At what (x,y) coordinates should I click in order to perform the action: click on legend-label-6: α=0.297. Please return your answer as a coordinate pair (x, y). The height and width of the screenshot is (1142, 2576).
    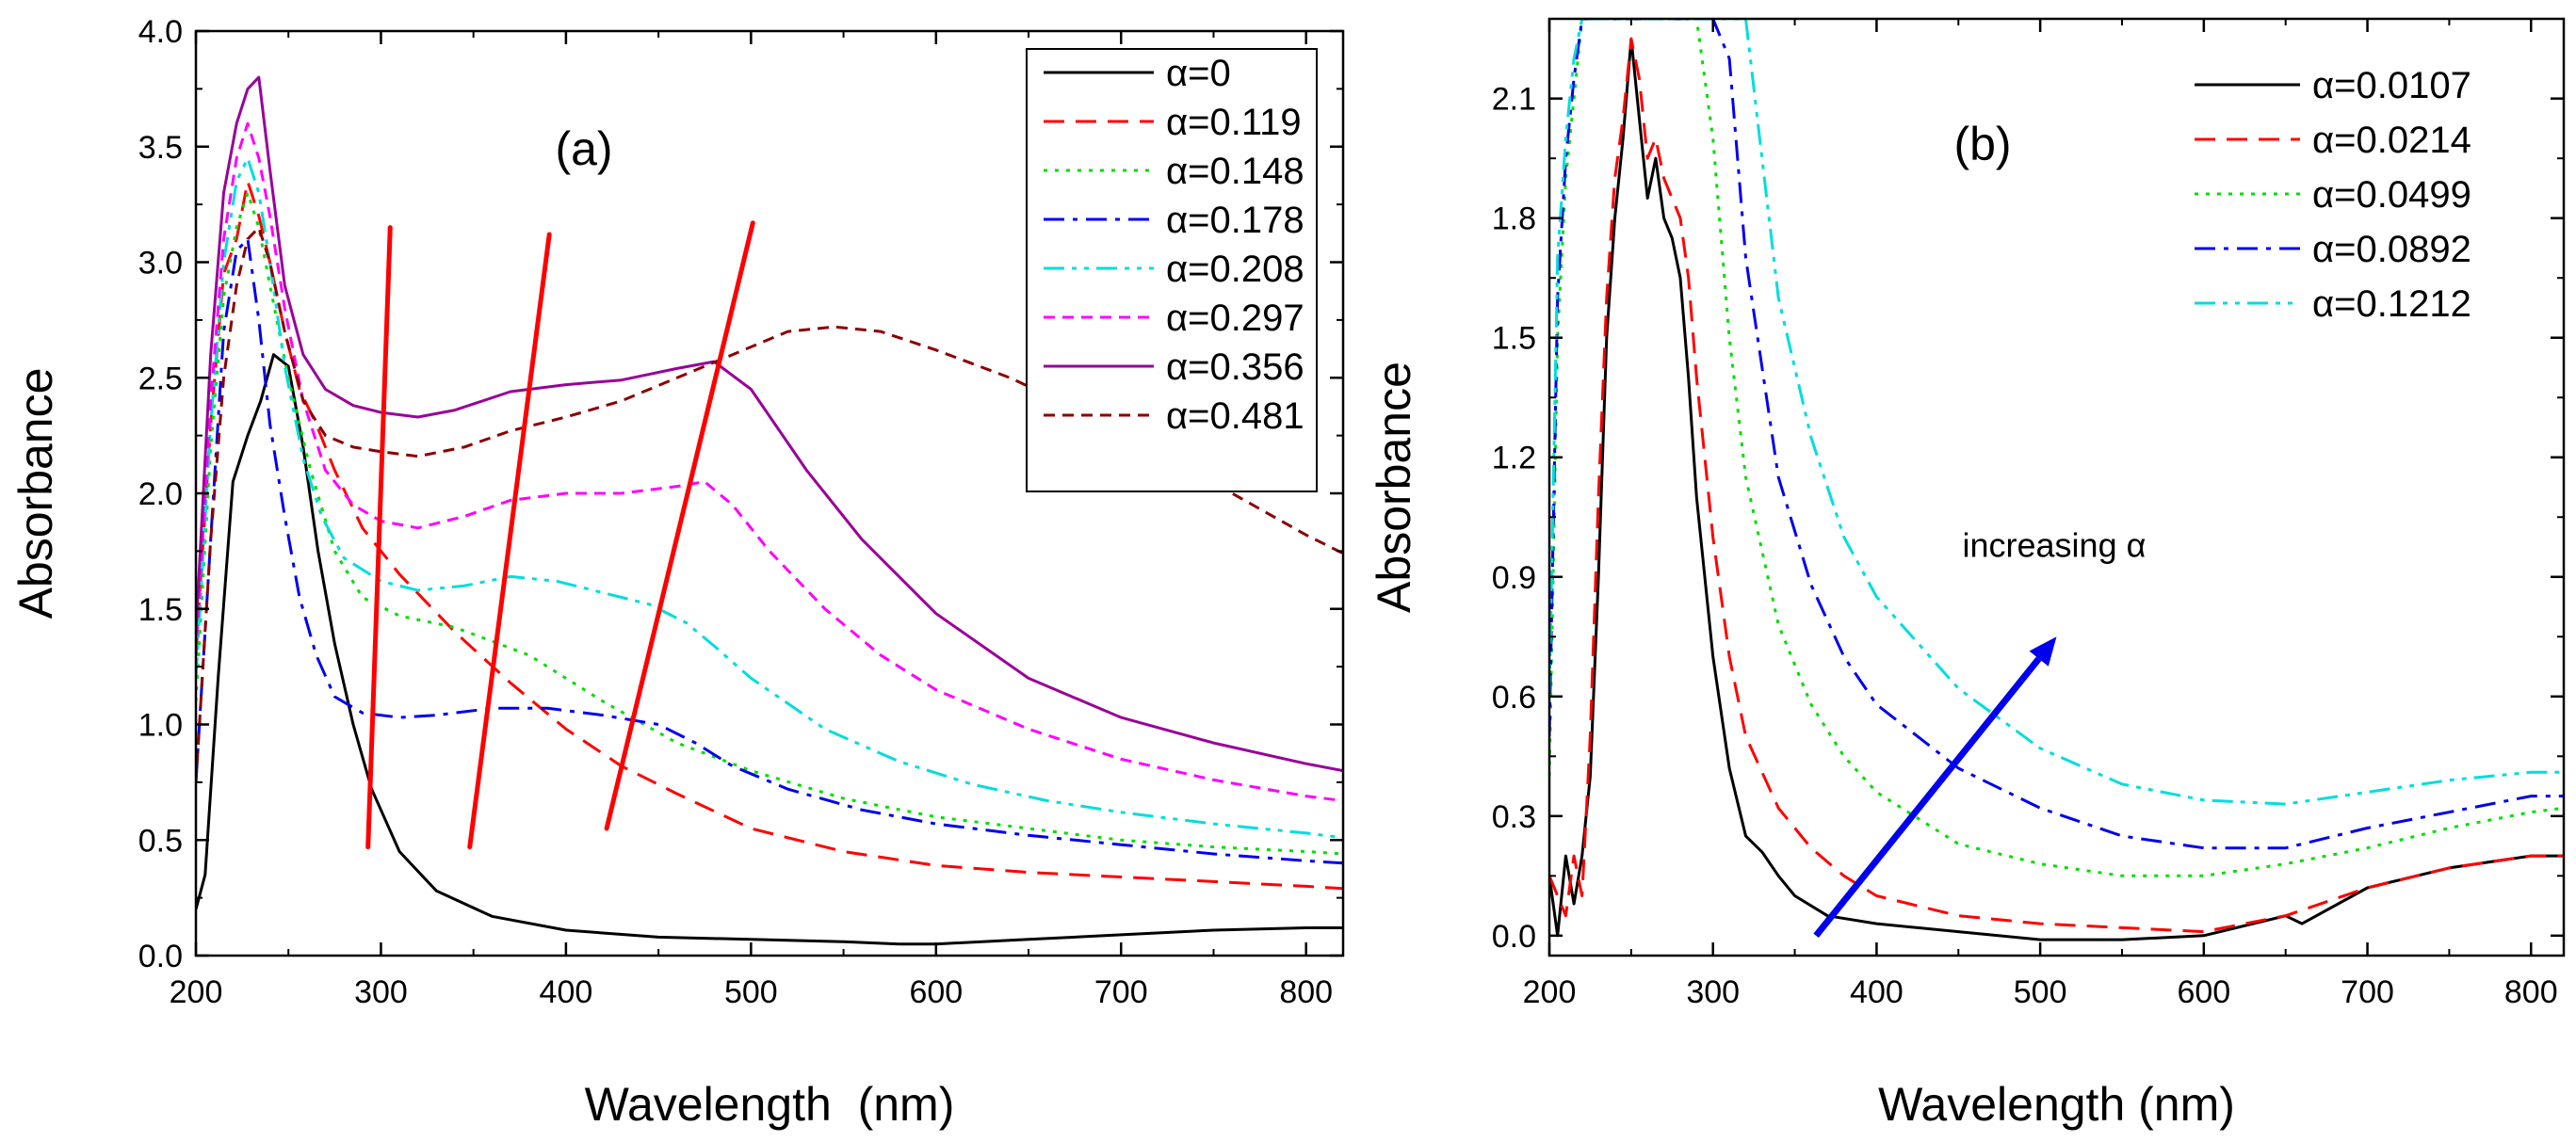
    Looking at the image, I should click on (1235, 319).